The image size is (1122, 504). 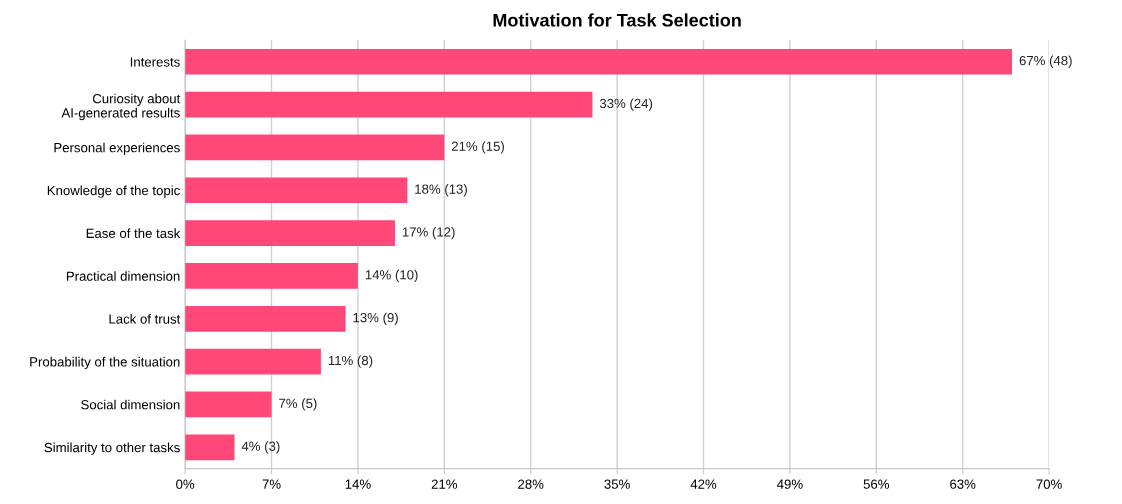 I want to click on y-tick-label: Practical dimension, so click(x=123, y=276).